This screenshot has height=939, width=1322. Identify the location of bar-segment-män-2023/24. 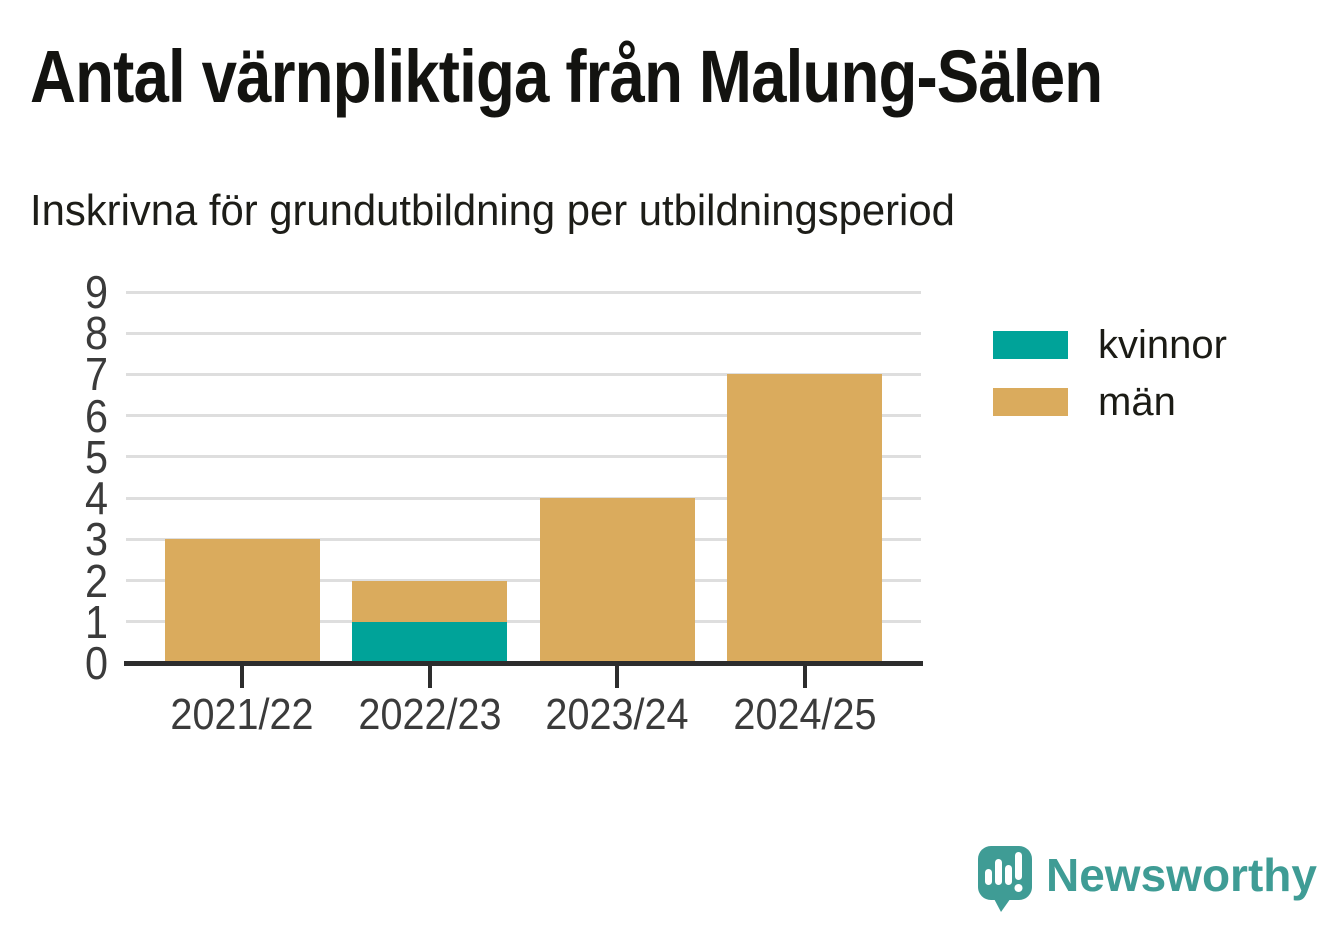
(617, 580).